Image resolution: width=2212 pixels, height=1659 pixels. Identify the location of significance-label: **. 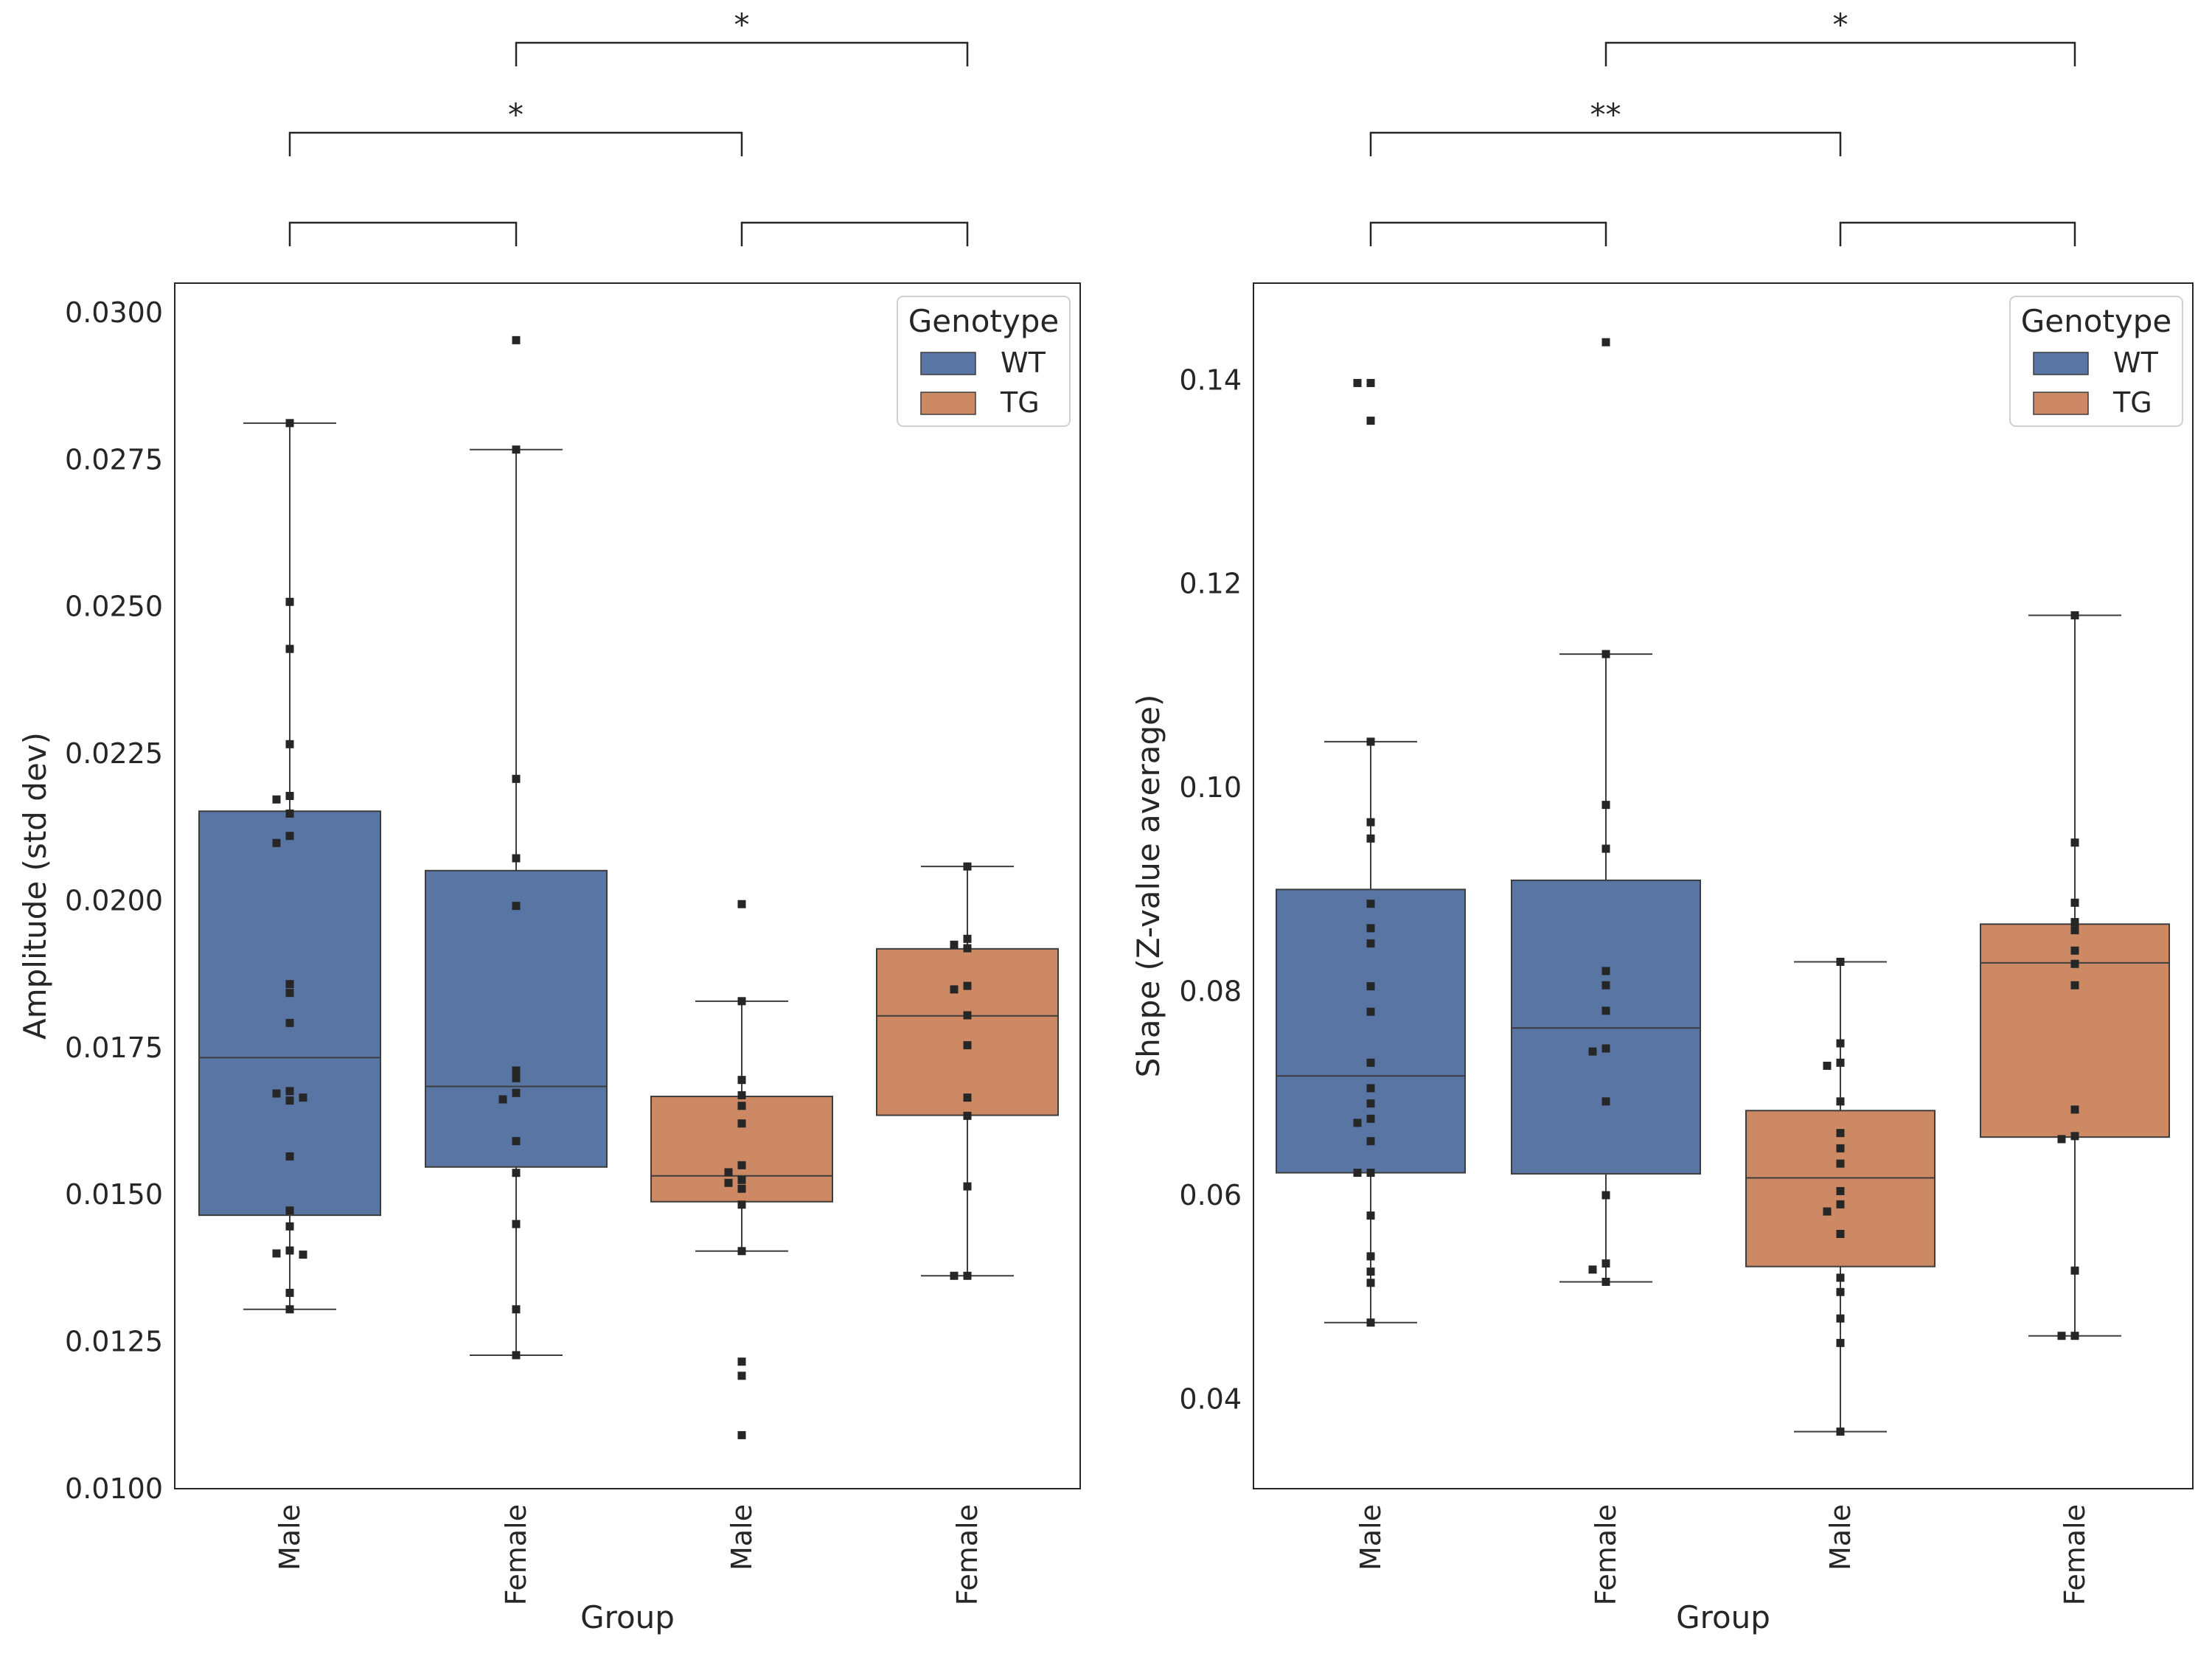
(1605, 115).